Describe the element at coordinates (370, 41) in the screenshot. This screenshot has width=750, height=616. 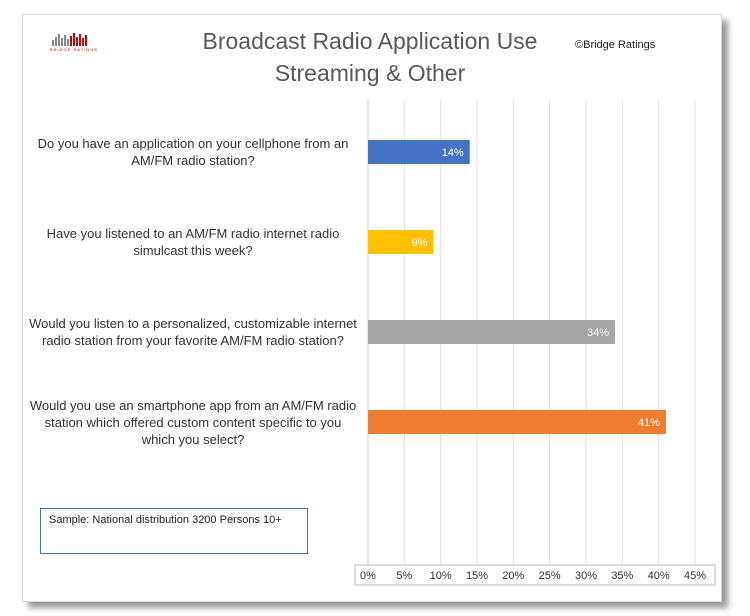
I see `chart-title: Broadcast Radio Application Use` at that location.